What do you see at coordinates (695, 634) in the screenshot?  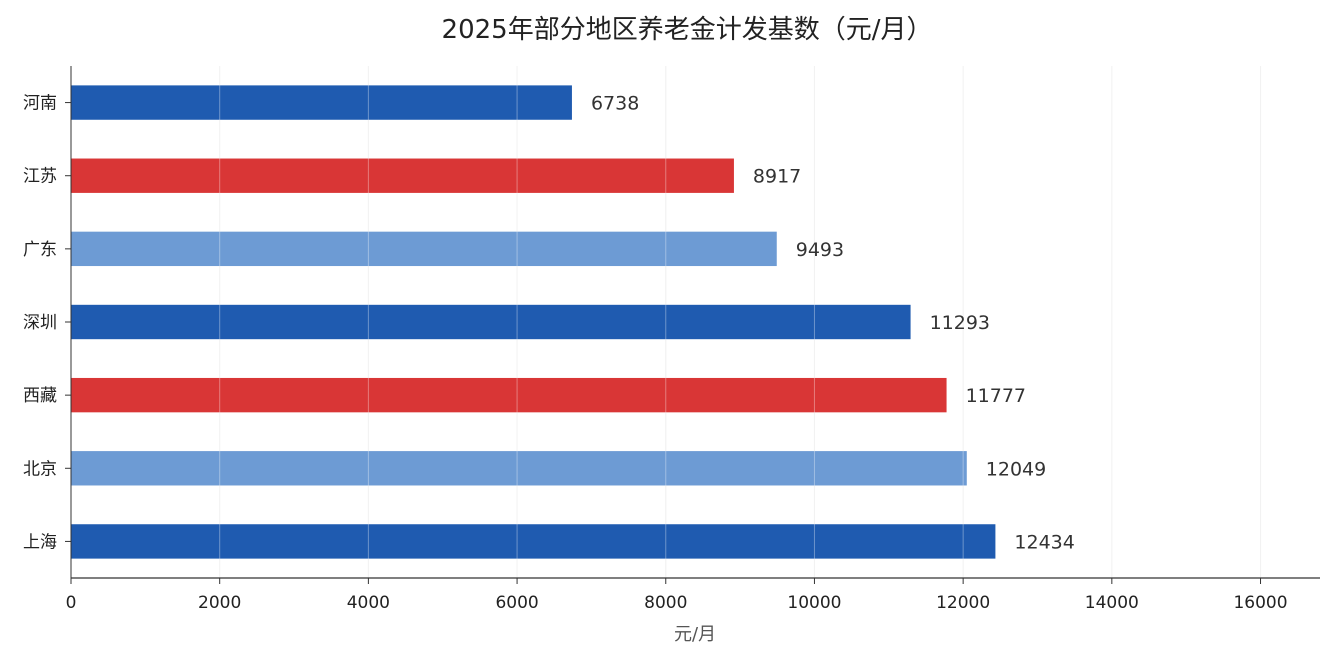 I see `x-axis-title: 元/月` at bounding box center [695, 634].